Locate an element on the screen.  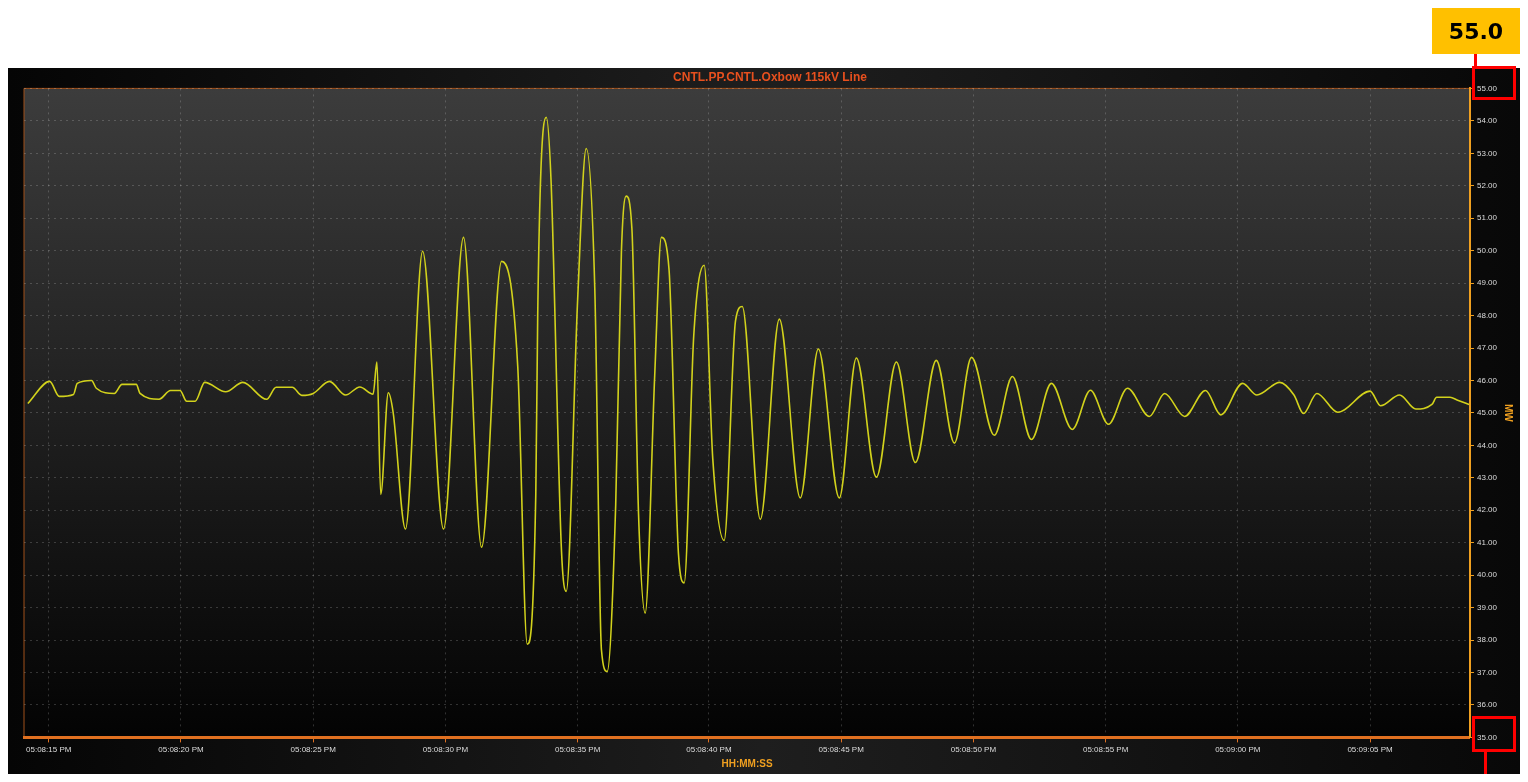
x-tick-label: 05:08:25 PM is located at coordinates (313, 750).